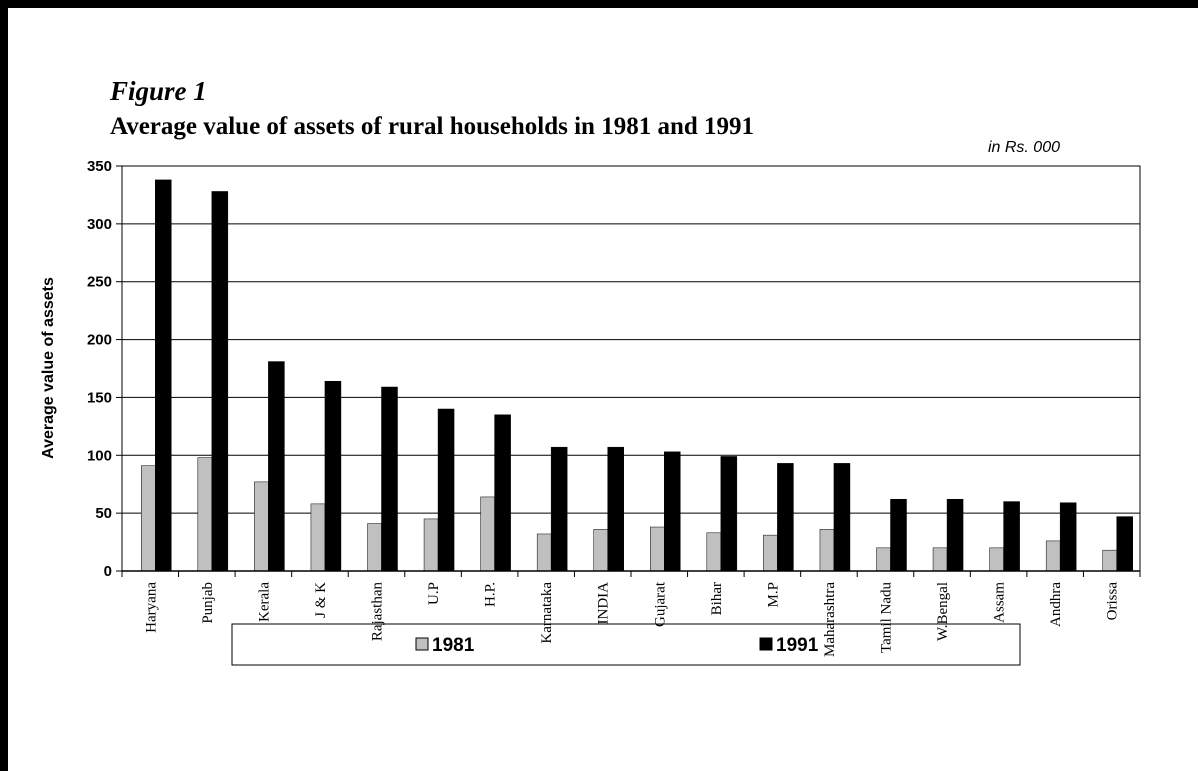 The width and height of the screenshot is (1198, 771). Describe the element at coordinates (99, 282) in the screenshot. I see `y-tick-label: 250` at that location.